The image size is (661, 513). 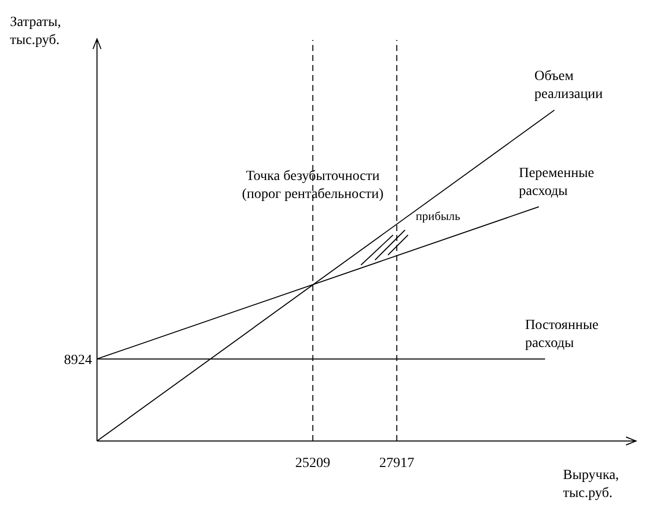 What do you see at coordinates (313, 185) in the screenshot?
I see `ref-line-label: Точка безубыточности (порог рентабельности)` at bounding box center [313, 185].